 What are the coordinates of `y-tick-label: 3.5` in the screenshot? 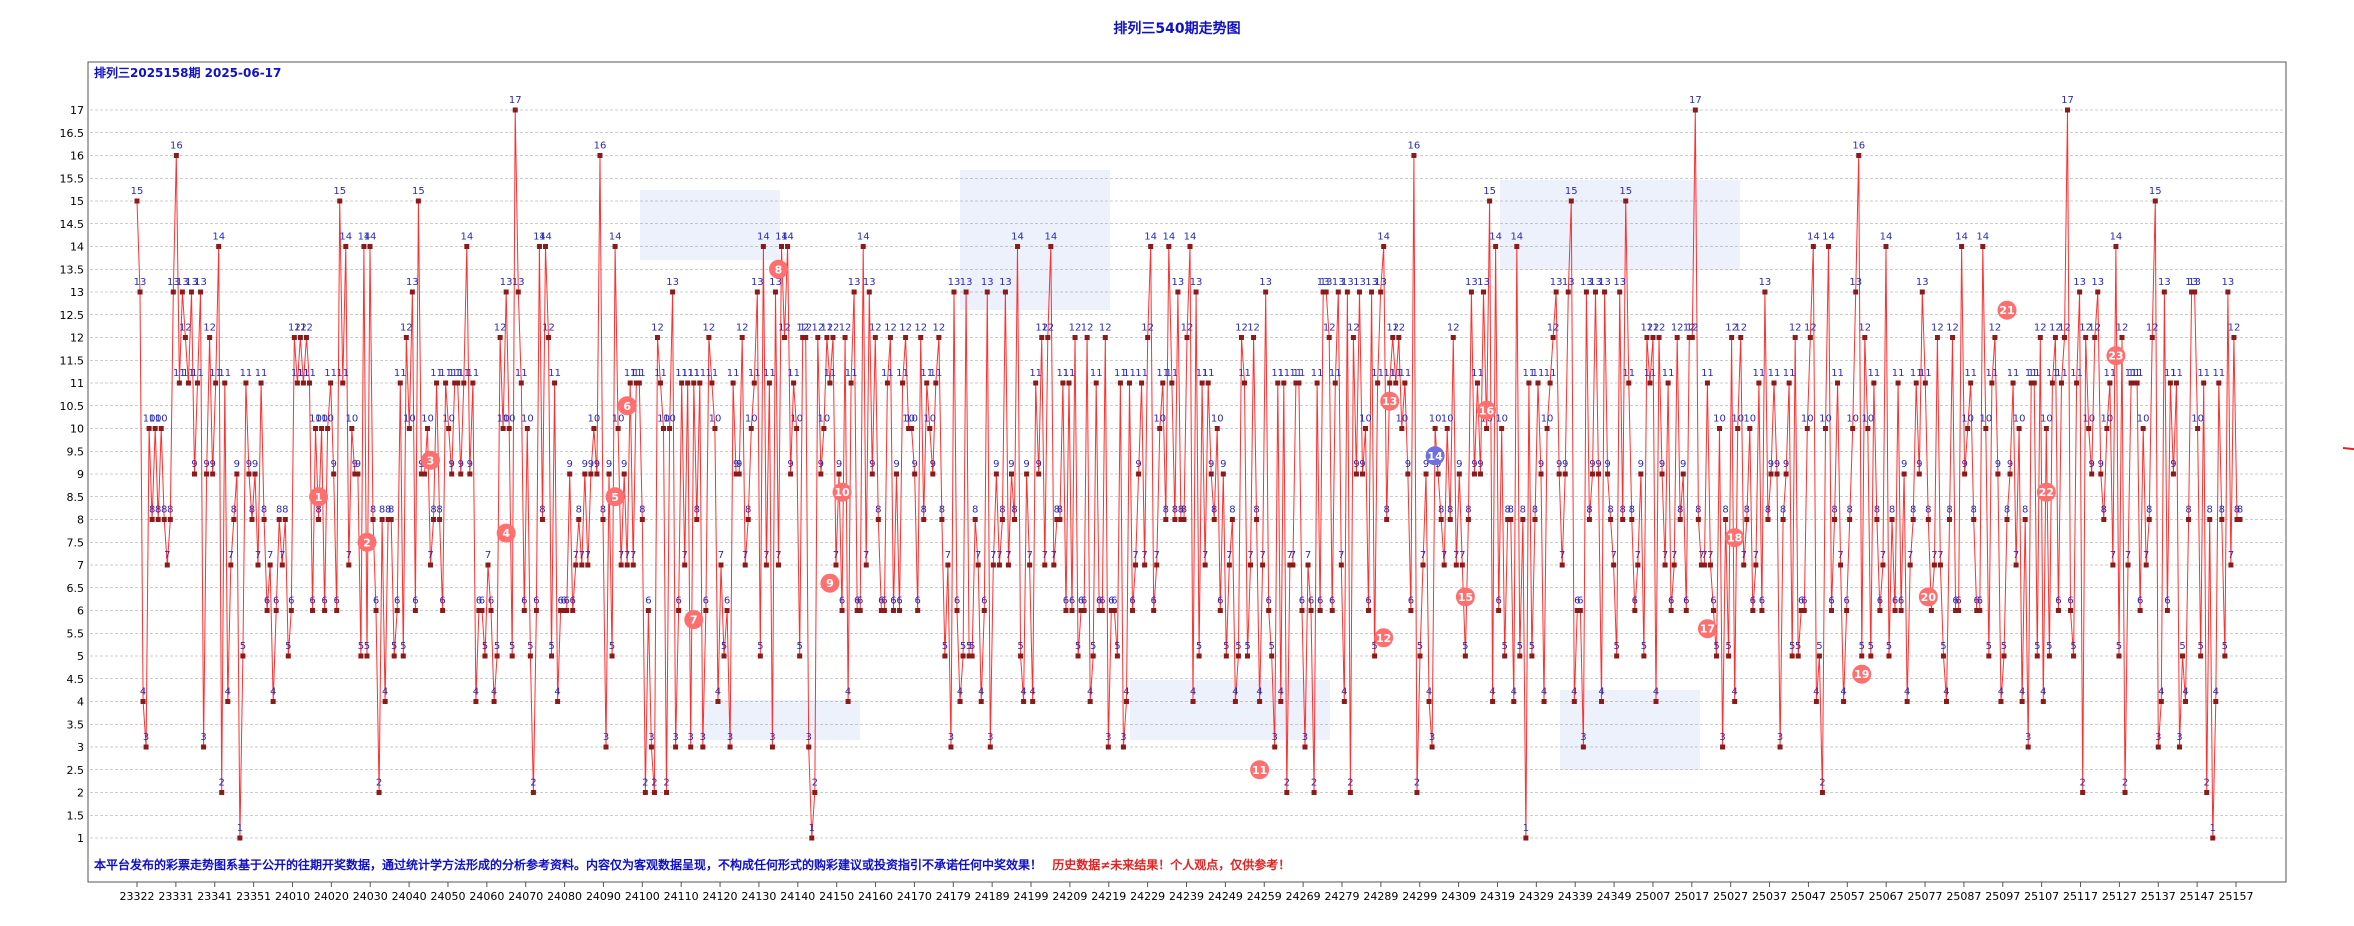 It's located at (76, 724).